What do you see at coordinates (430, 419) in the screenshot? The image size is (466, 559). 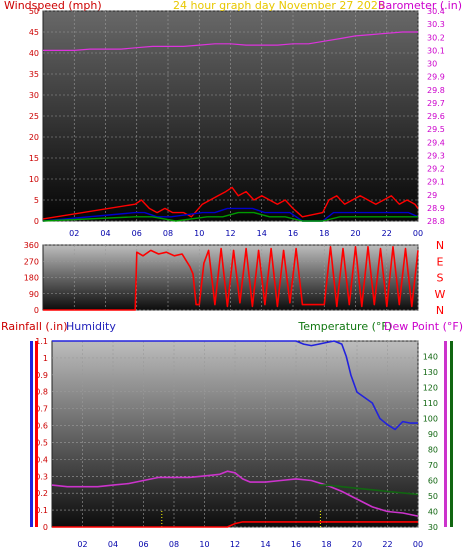 I see `temperature-tick-label: 100` at bounding box center [430, 419].